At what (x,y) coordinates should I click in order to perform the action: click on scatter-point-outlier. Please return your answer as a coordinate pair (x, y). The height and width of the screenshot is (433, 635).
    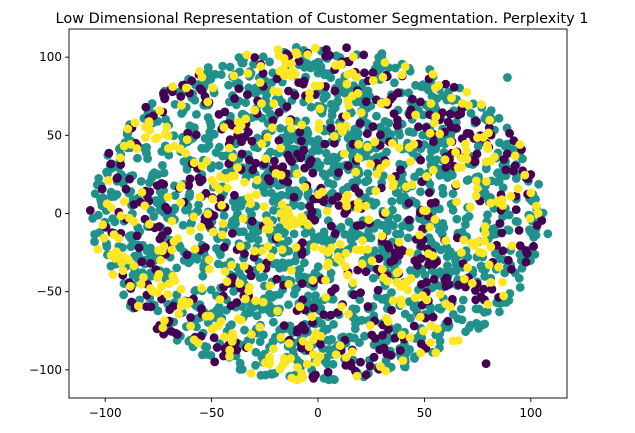
    Looking at the image, I should click on (548, 234).